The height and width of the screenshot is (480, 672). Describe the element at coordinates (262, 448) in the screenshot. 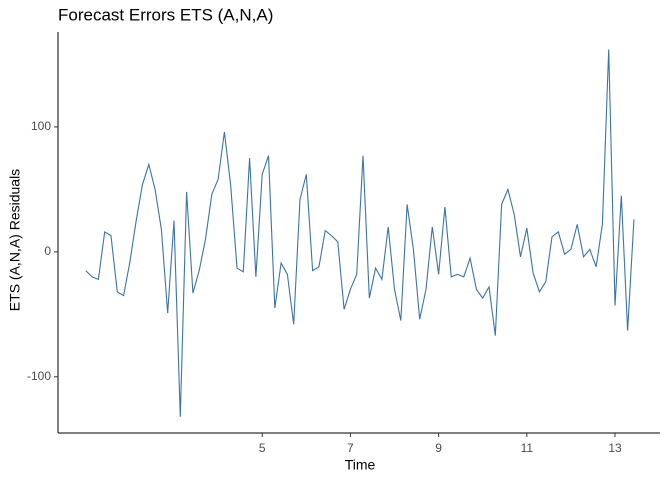

I see `x-tick-label: 5` at that location.